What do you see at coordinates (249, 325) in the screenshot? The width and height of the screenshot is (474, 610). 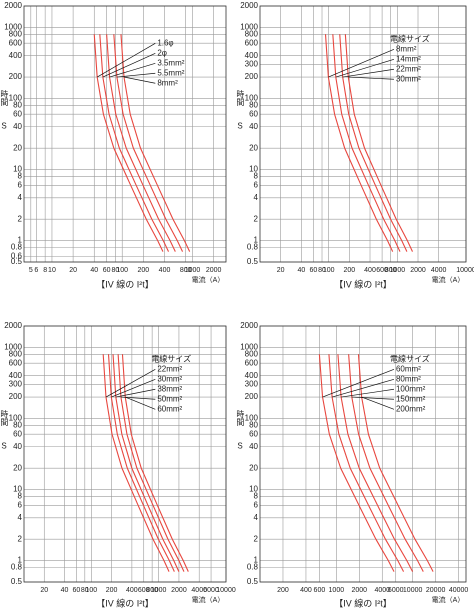 I see `y-tick-label: 2000` at bounding box center [249, 325].